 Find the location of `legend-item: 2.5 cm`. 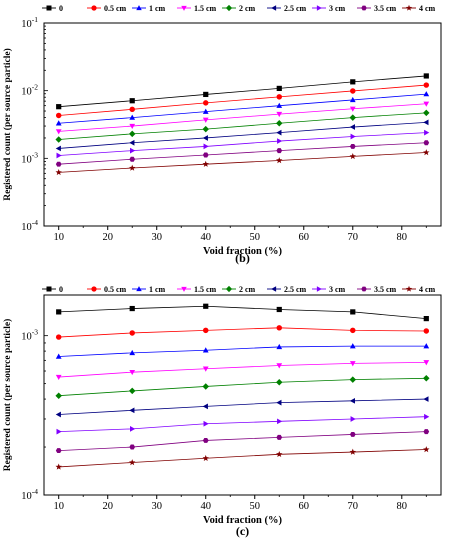

legend-item: 2.5 cm is located at coordinates (287, 289).